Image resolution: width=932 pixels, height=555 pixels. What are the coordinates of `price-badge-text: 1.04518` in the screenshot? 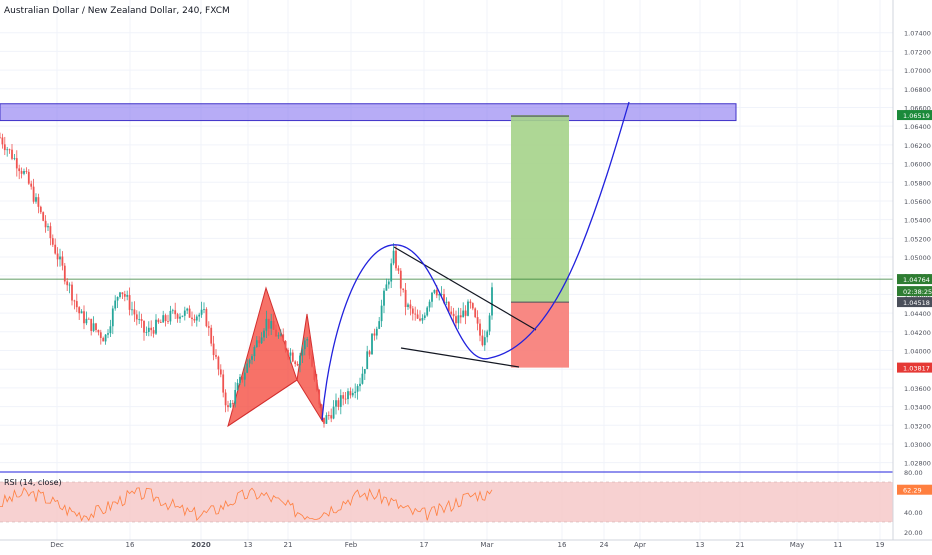 It's located at (916, 303).